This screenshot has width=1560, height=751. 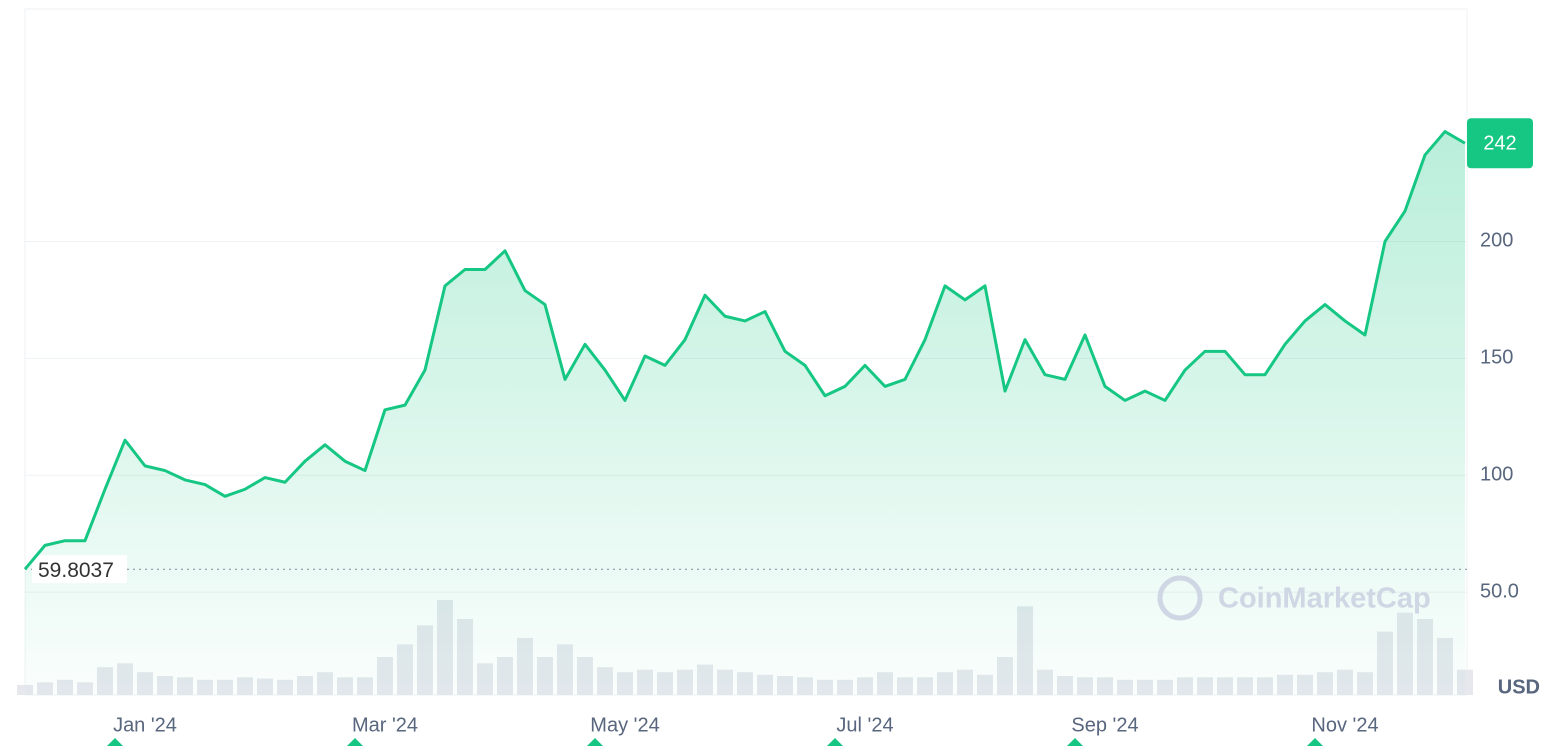 What do you see at coordinates (624, 725) in the screenshot?
I see `x-tick-label: May '24` at bounding box center [624, 725].